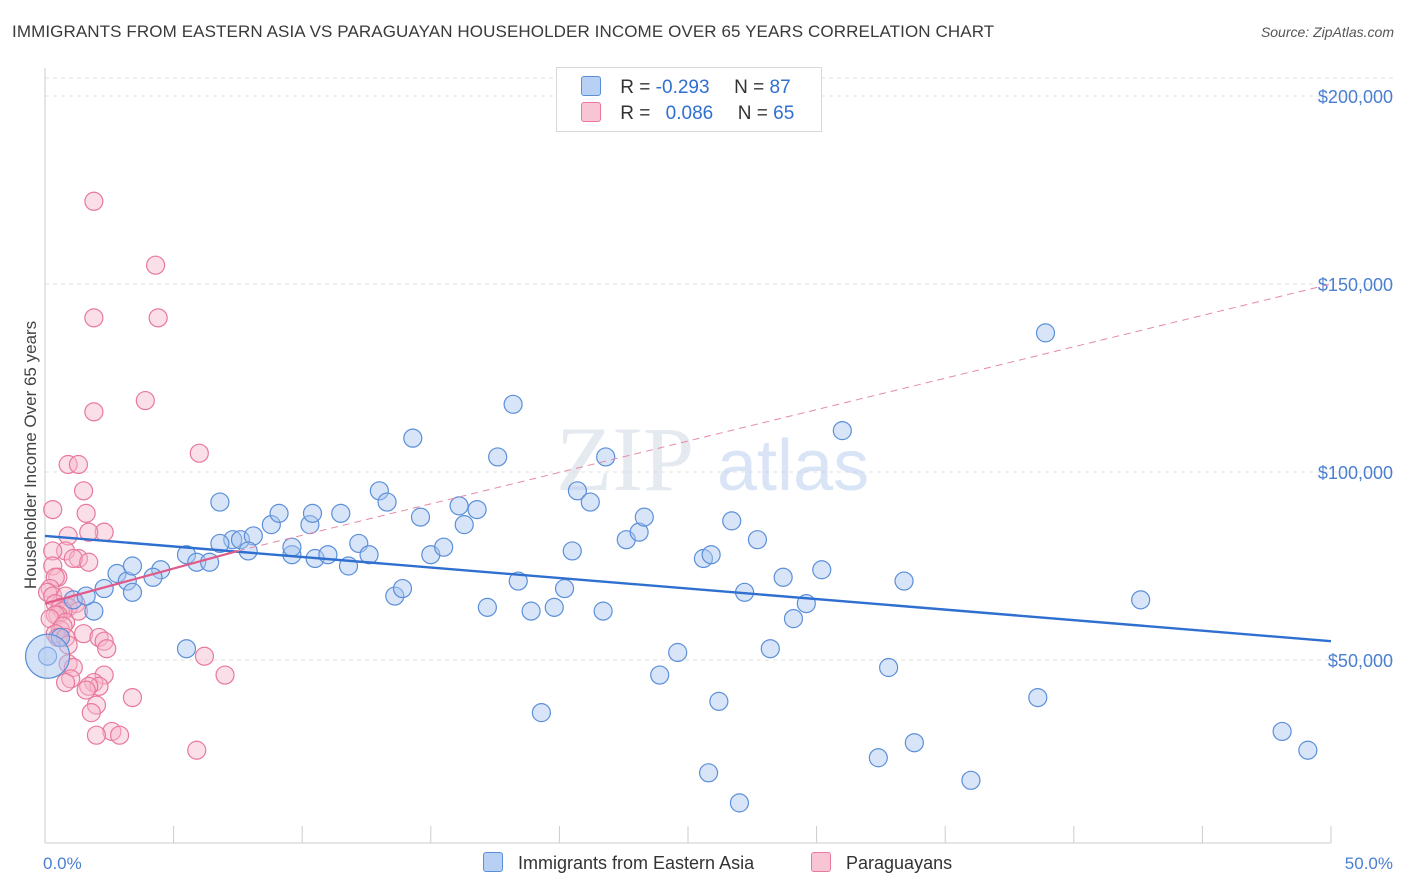 The height and width of the screenshot is (892, 1406). What do you see at coordinates (635, 113) in the screenshot?
I see `legend-pink-r-label: R =` at bounding box center [635, 113].